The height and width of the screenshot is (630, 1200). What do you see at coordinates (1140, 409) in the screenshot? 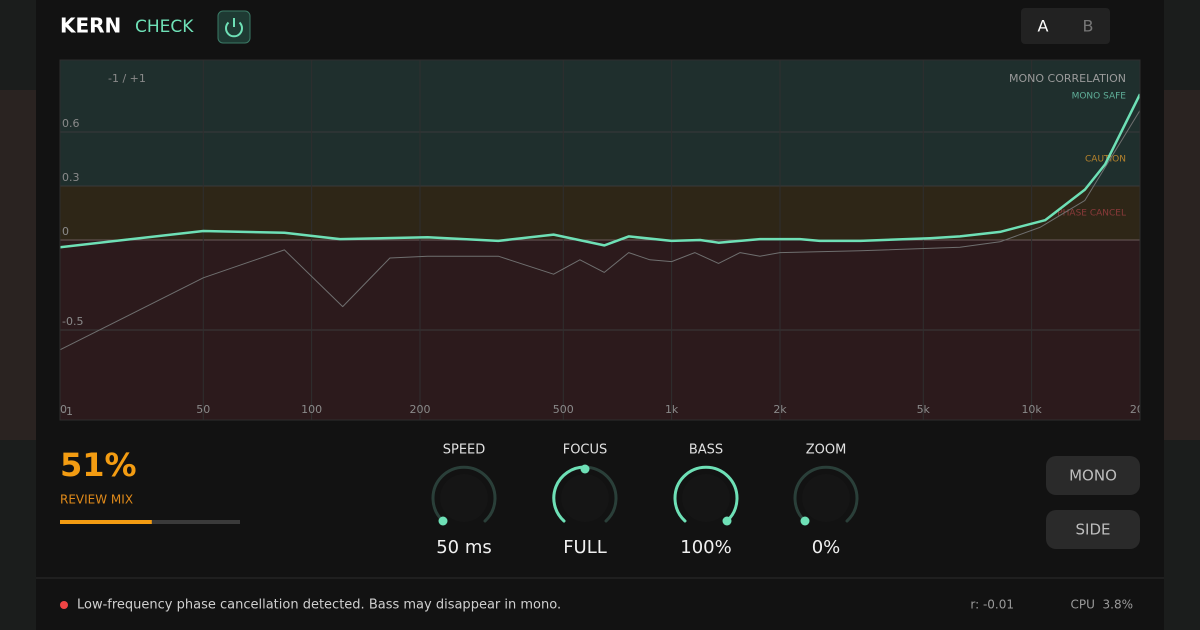
I see `x-tick-label: 20k` at bounding box center [1140, 409].